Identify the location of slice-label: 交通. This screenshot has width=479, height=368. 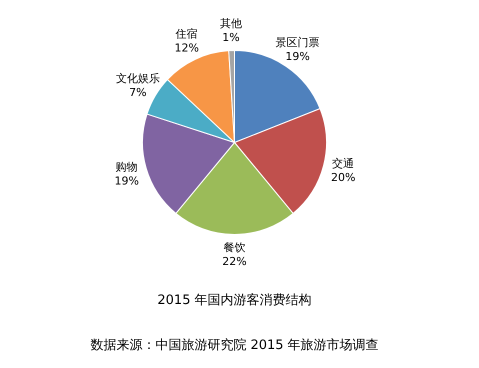
(343, 163).